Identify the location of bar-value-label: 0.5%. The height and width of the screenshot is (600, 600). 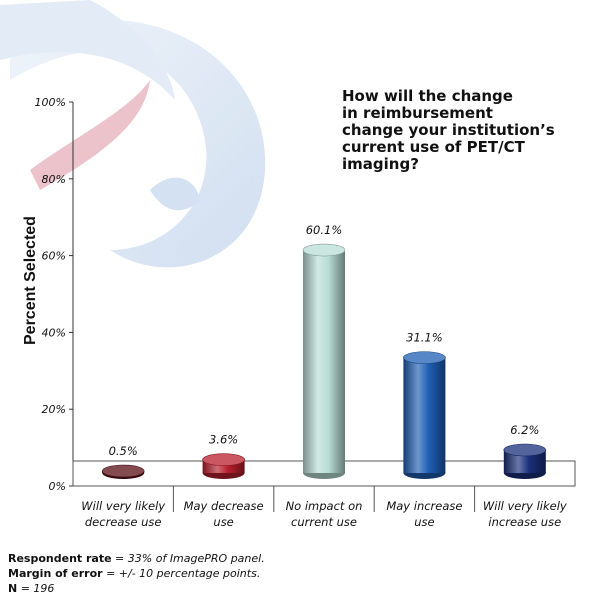
(123, 451).